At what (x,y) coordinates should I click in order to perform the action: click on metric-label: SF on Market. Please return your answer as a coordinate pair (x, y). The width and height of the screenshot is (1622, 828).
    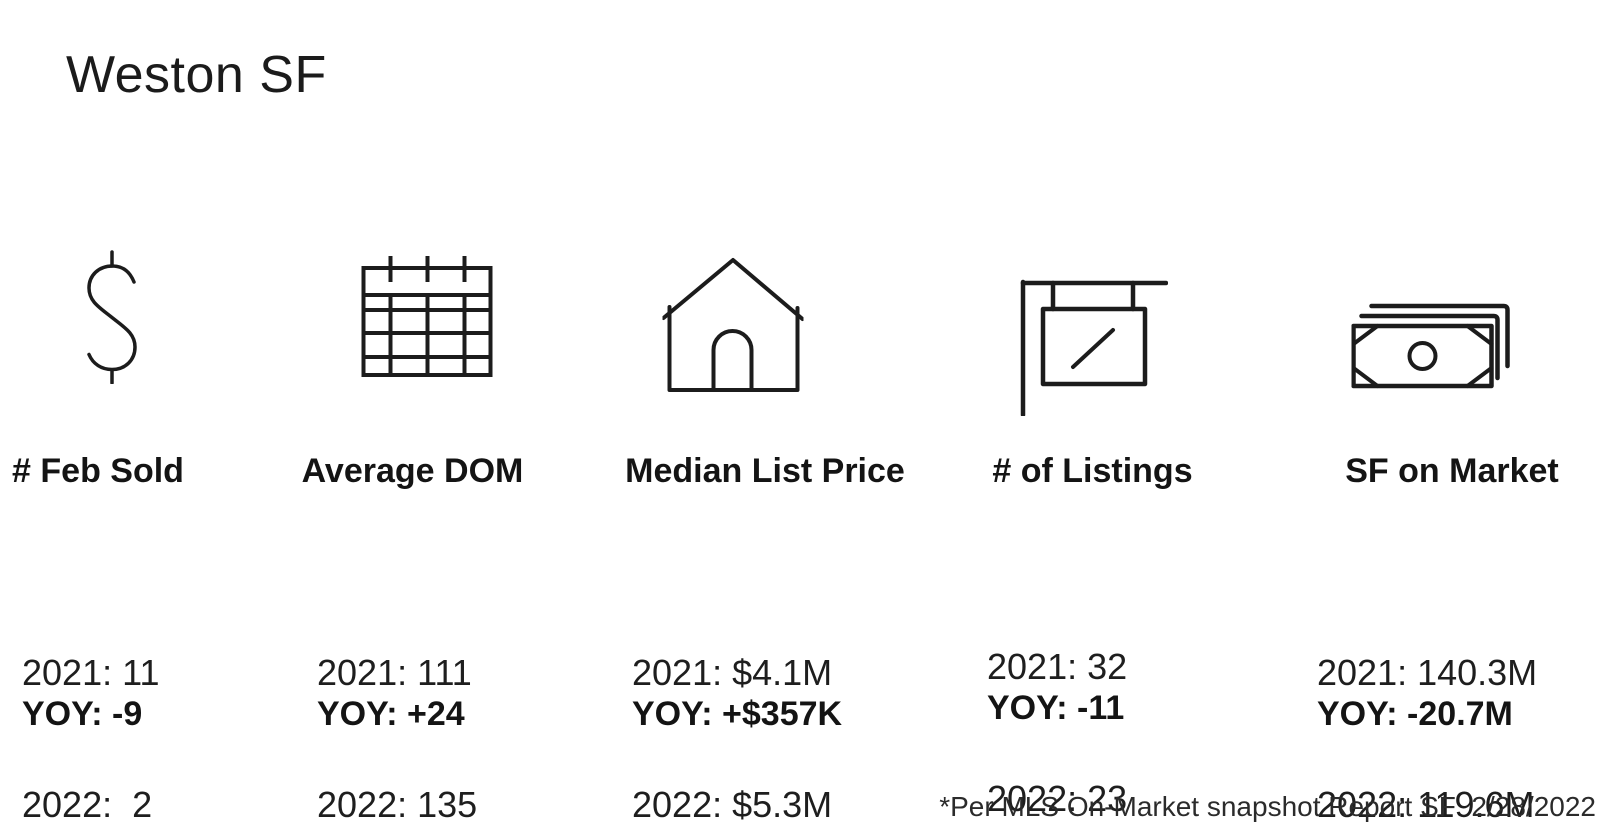
    Looking at the image, I should click on (1452, 471).